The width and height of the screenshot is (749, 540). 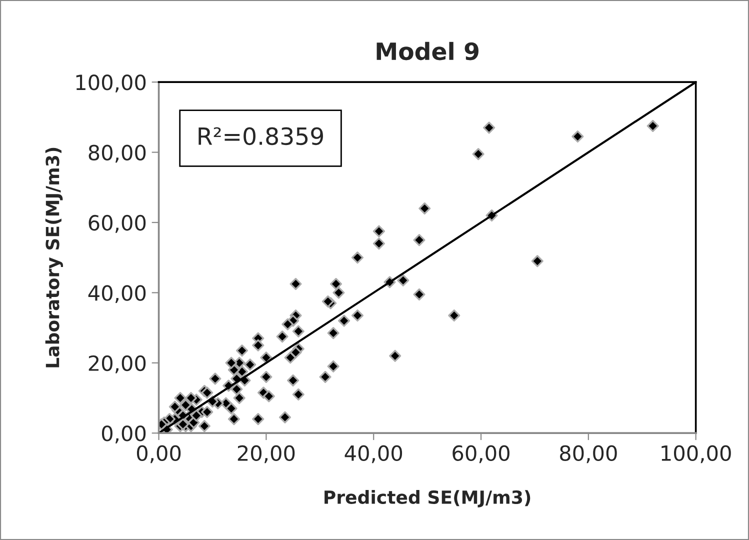 What do you see at coordinates (54, 258) in the screenshot?
I see `y-axis-title: Laboratory SE(MJ/m3)` at bounding box center [54, 258].